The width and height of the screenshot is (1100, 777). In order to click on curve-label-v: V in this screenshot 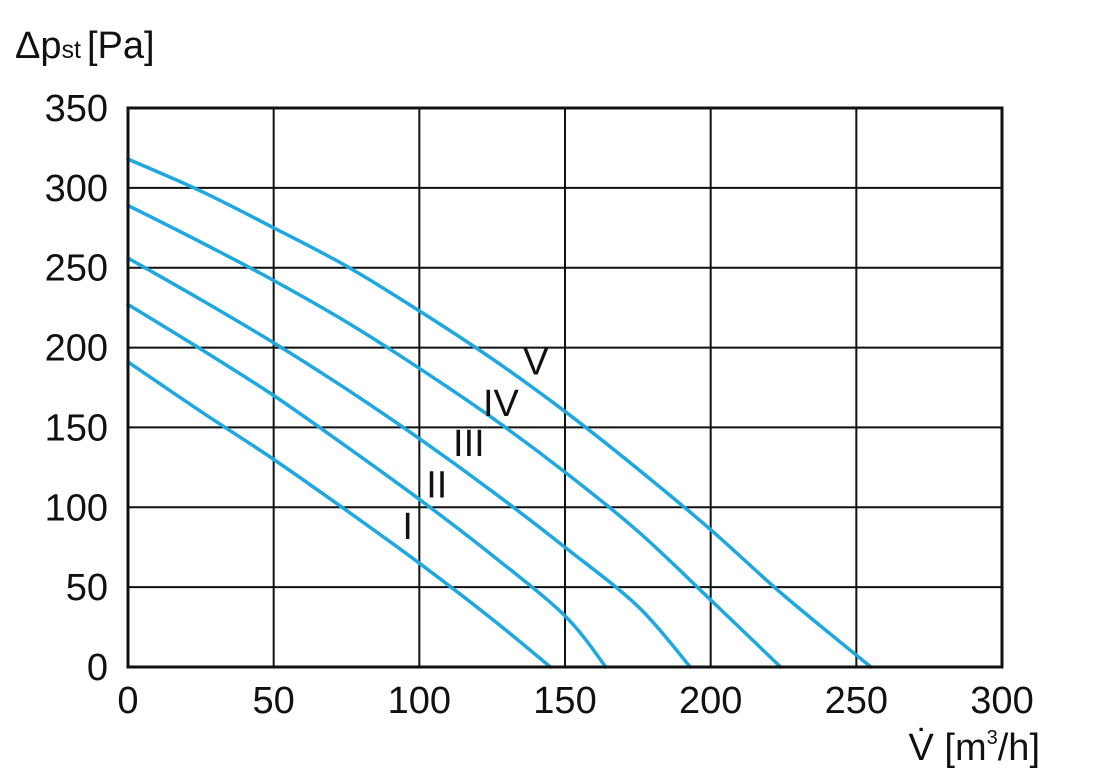, I will do `click(536, 363)`.